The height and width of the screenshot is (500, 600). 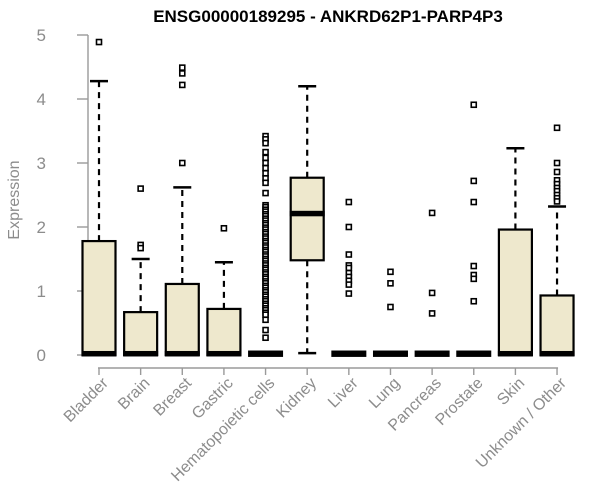 What do you see at coordinates (390, 312) in the screenshot?
I see `boxplot-lung` at bounding box center [390, 312].